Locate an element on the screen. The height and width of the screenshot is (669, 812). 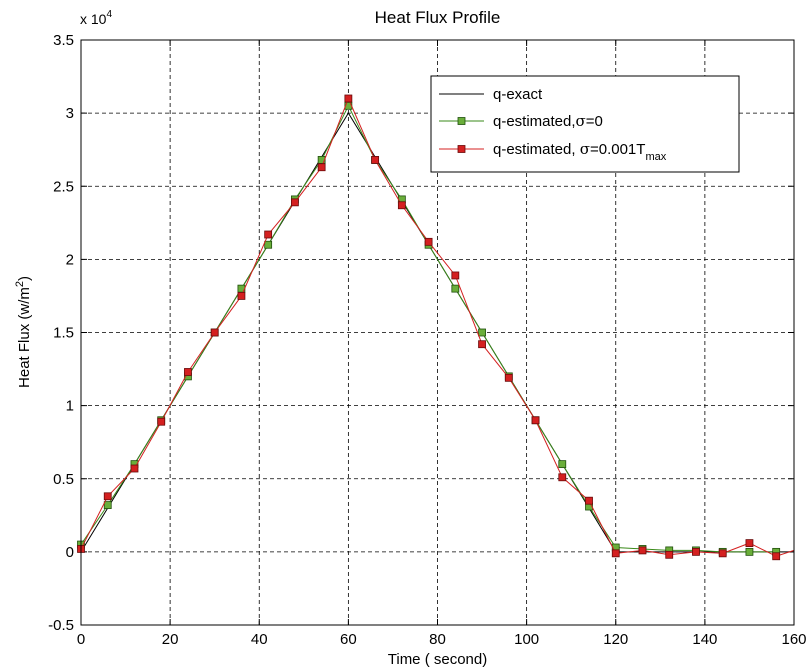
legend-est1-sub: max is located at coordinates (655, 157).